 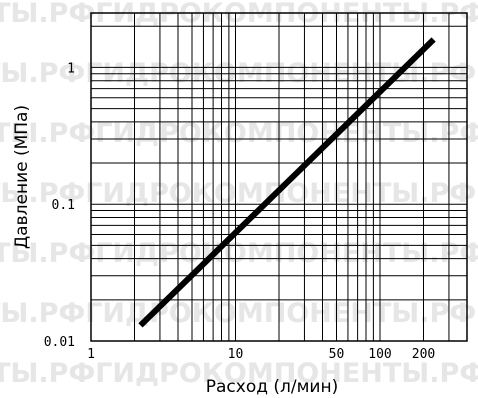 I want to click on y-axis-label: Давление (МПа), so click(x=22, y=177).